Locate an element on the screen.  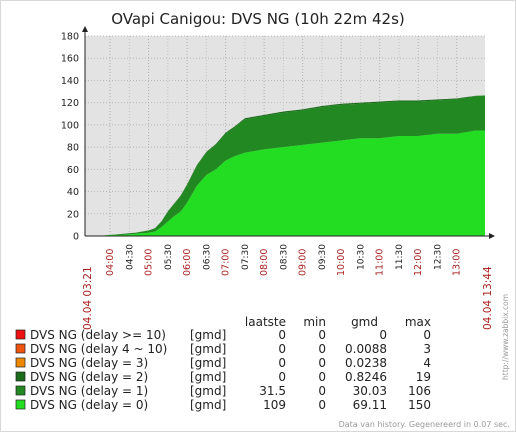
legend-value-last: 109 is located at coordinates (274, 405).